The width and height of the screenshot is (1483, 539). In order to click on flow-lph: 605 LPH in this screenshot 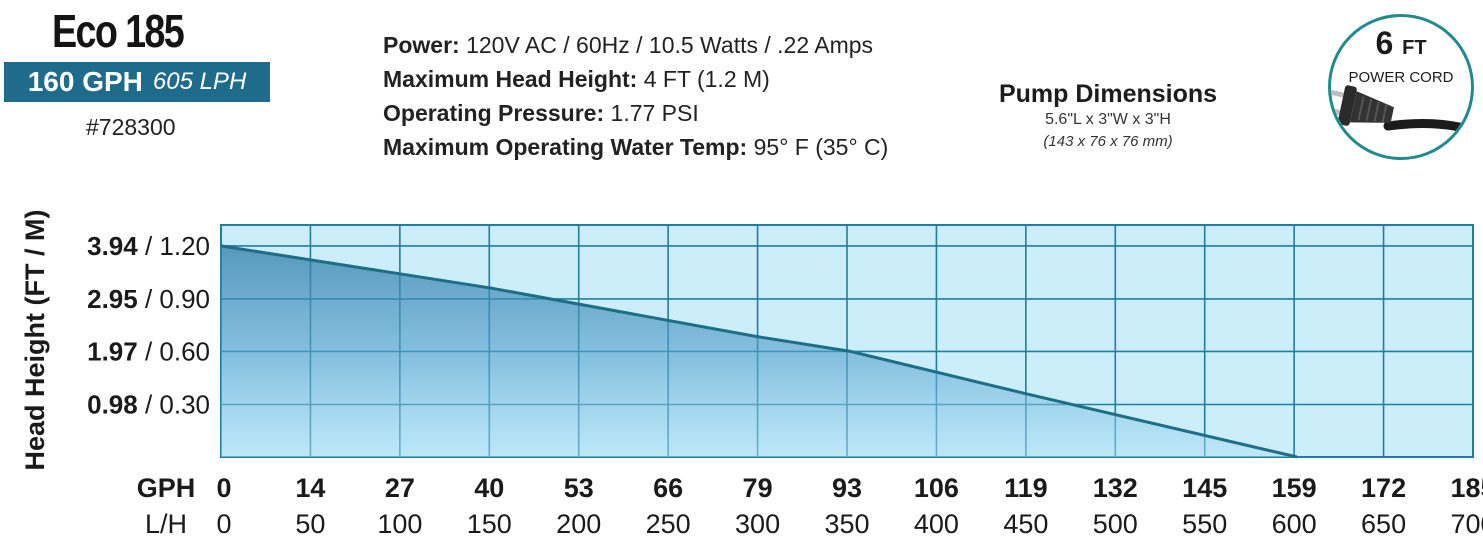, I will do `click(199, 81)`.